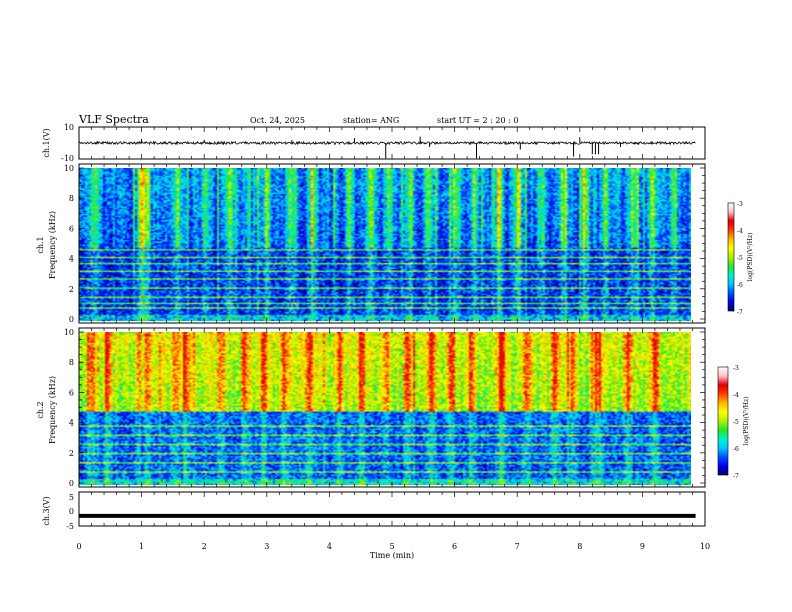  What do you see at coordinates (141, 546) in the screenshot?
I see `xtick-label: 1` at bounding box center [141, 546].